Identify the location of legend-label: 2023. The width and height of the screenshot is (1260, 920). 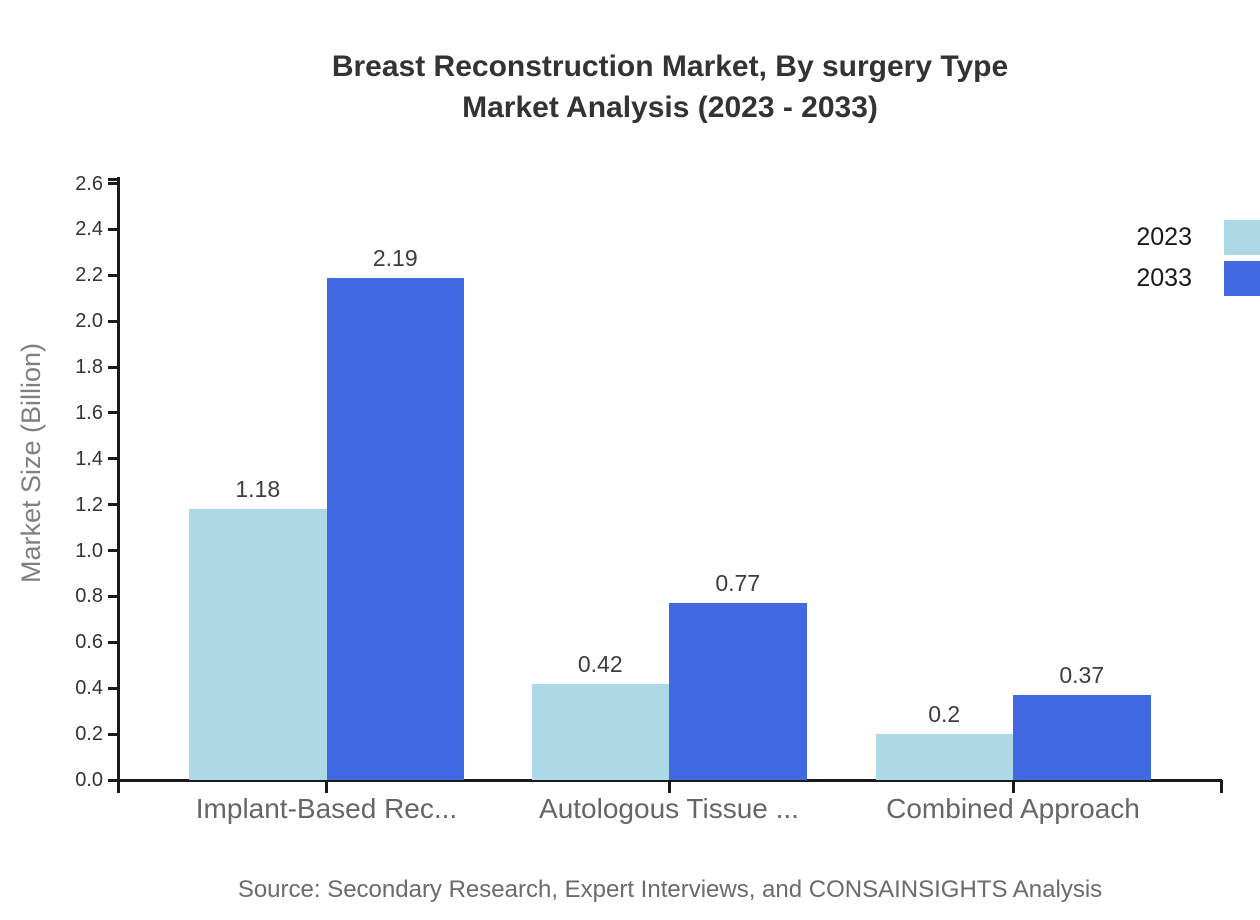
(1164, 237).